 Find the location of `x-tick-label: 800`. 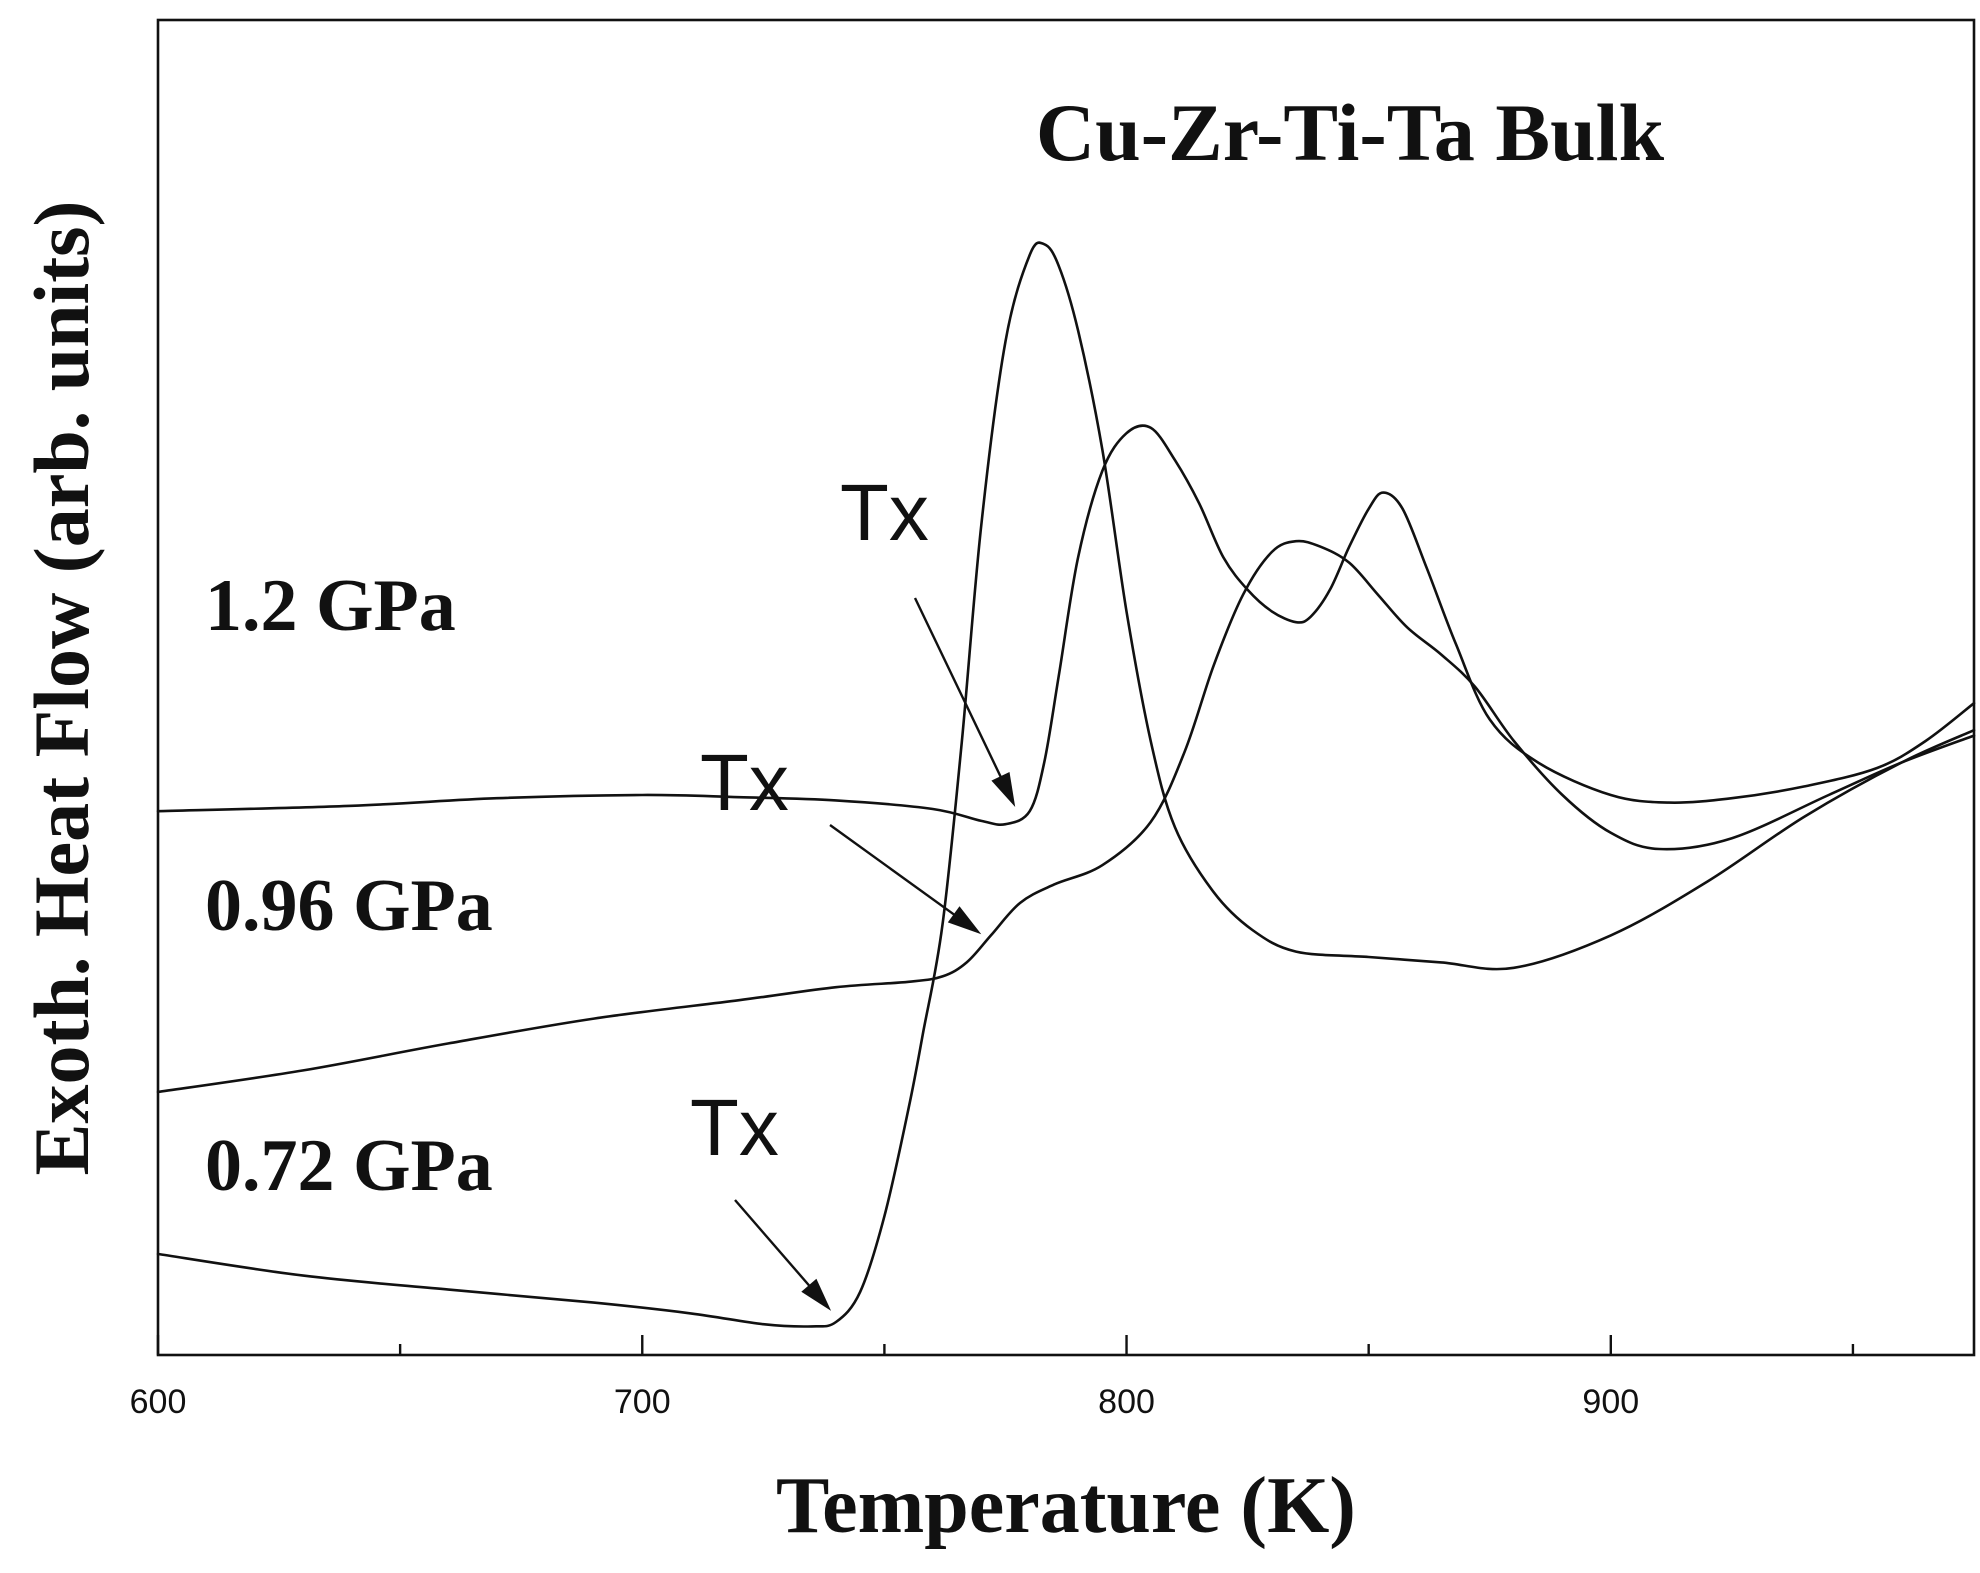

x-tick-label: 800 is located at coordinates (1126, 1402).